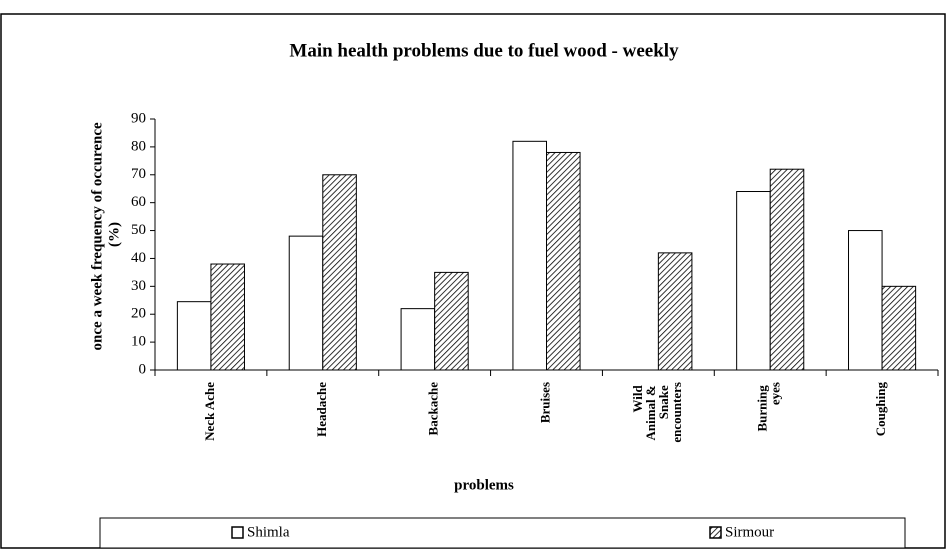  Describe the element at coordinates (657, 412) in the screenshot. I see `x-tick-label: Wild Animal & Snake encounters` at that location.